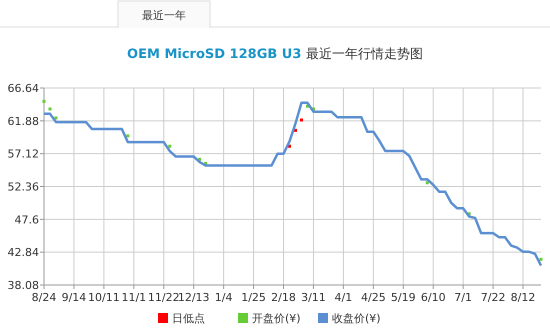  Describe the element at coordinates (403, 297) in the screenshot. I see `x-tick-label: 5/19` at that location.